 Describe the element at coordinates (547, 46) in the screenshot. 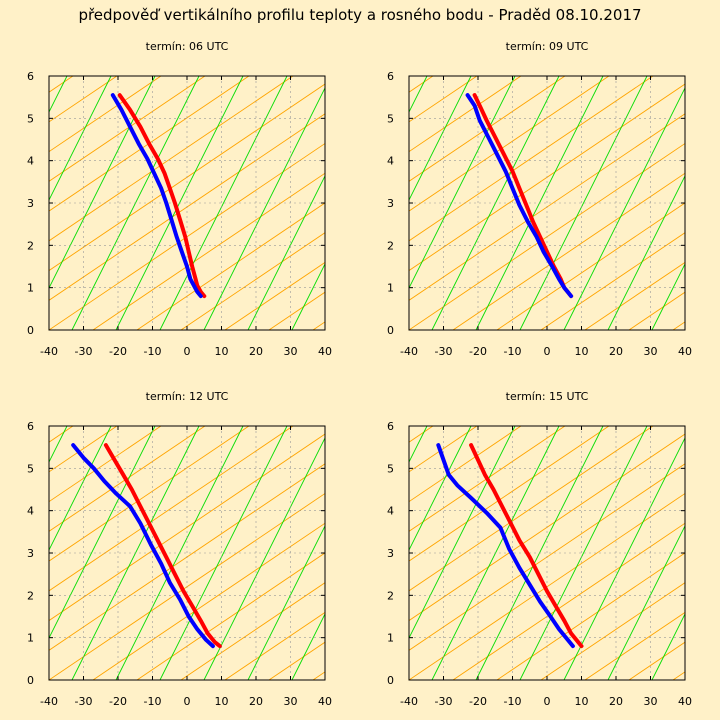

I see `panel-title: termín: 09 UTC` at that location.